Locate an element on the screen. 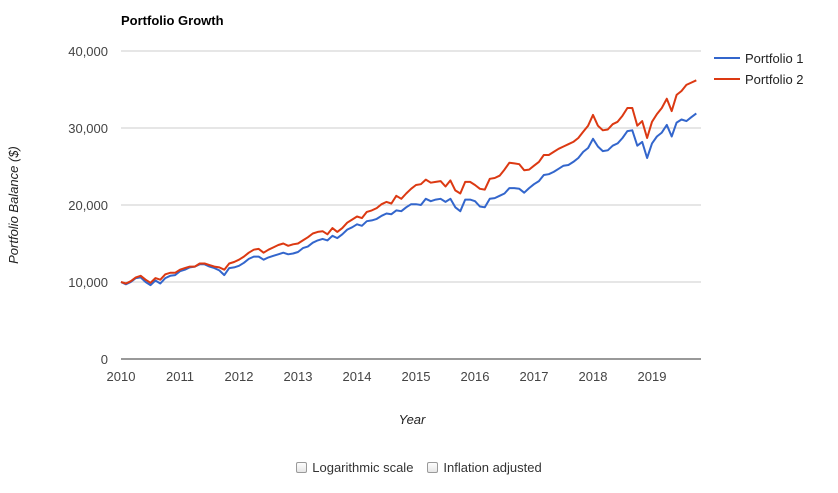 The width and height of the screenshot is (838, 493). x-tick-label: 2011 is located at coordinates (180, 376).